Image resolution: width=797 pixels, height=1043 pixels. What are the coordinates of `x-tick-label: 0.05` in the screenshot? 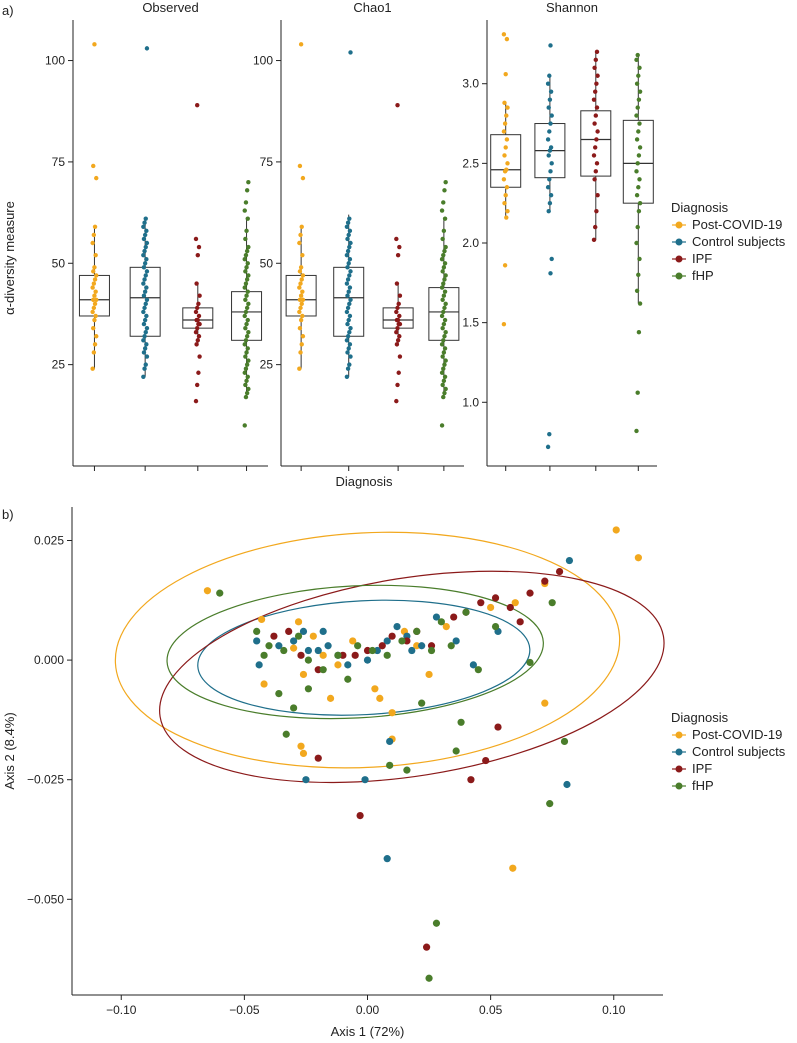 It's located at (491, 1010).